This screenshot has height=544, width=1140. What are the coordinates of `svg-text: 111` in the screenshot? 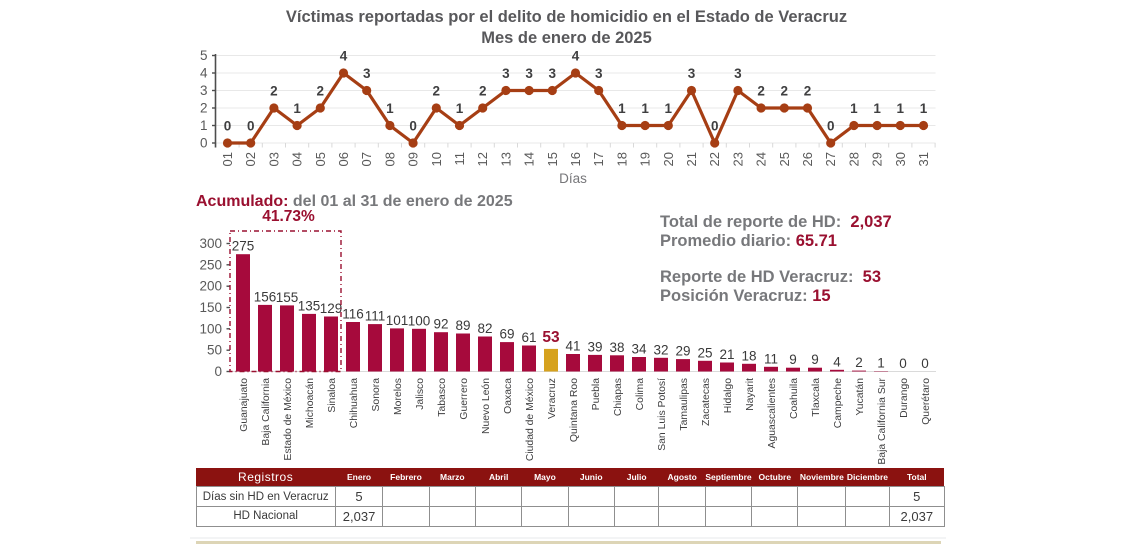 It's located at (375, 316).